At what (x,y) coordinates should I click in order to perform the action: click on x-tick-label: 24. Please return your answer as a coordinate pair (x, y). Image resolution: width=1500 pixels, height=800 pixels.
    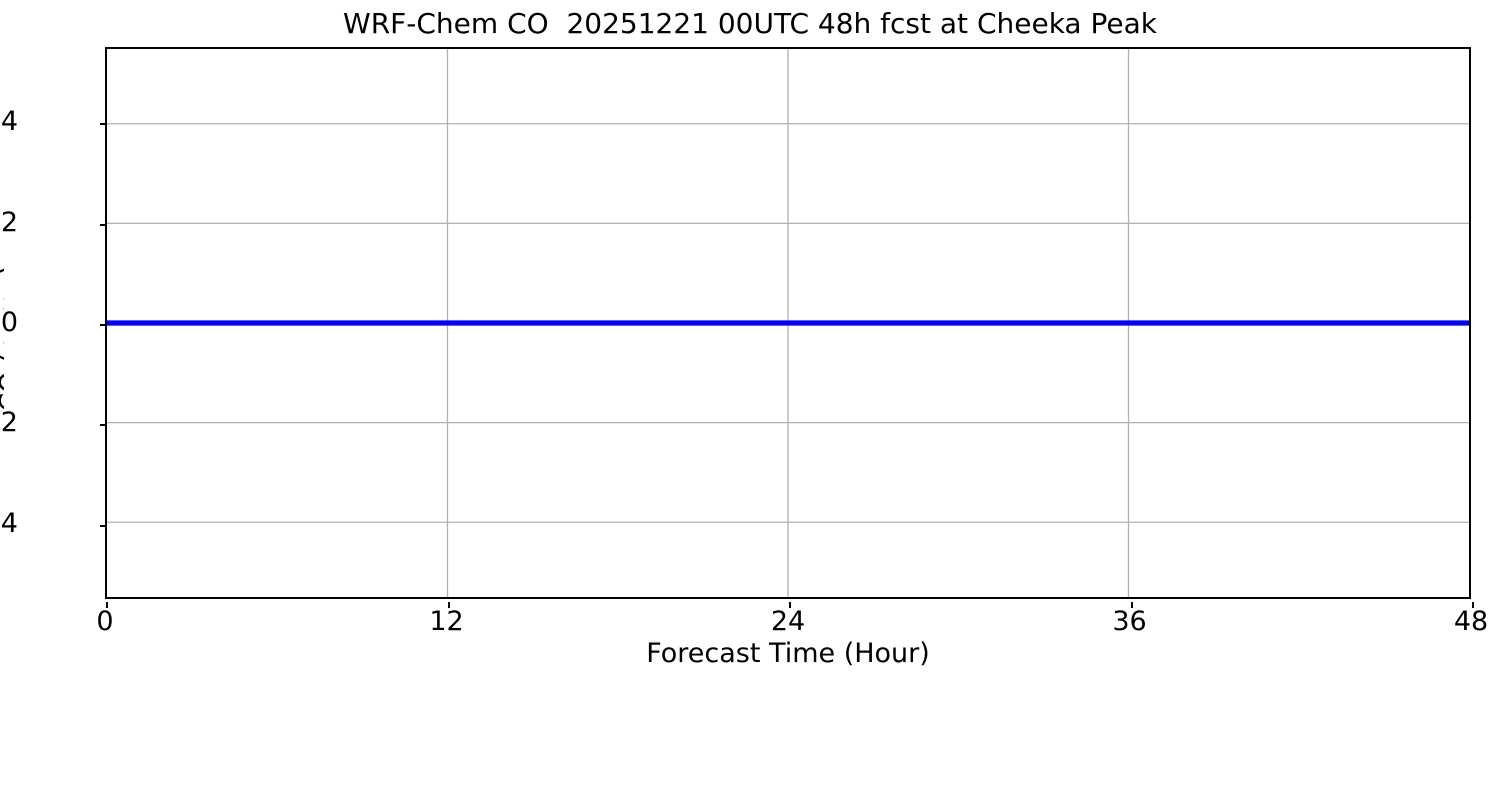
    Looking at the image, I should click on (788, 621).